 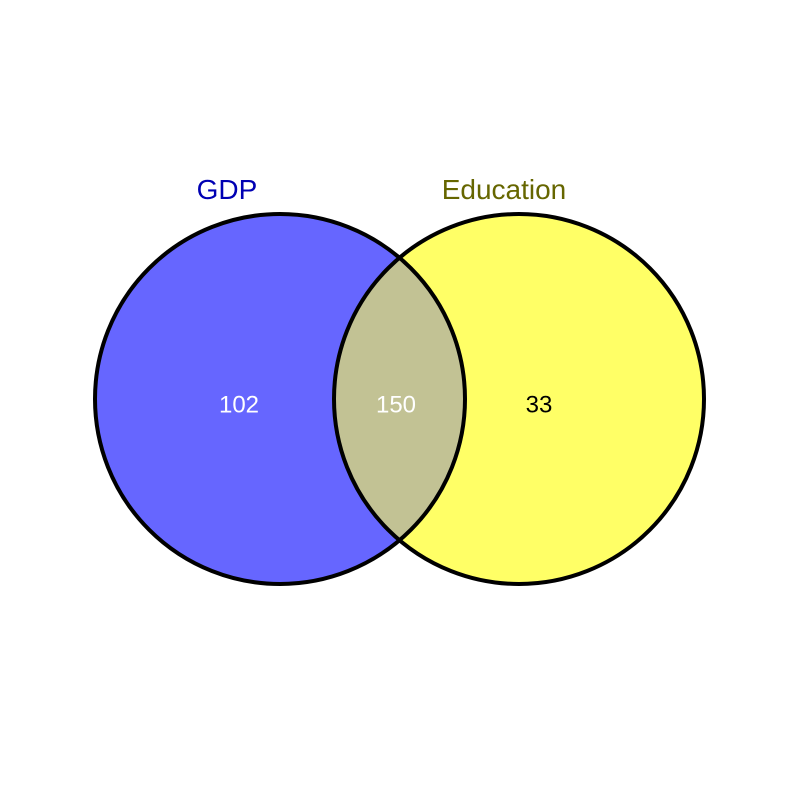 I want to click on gdp-only-count: 102, so click(x=239, y=405).